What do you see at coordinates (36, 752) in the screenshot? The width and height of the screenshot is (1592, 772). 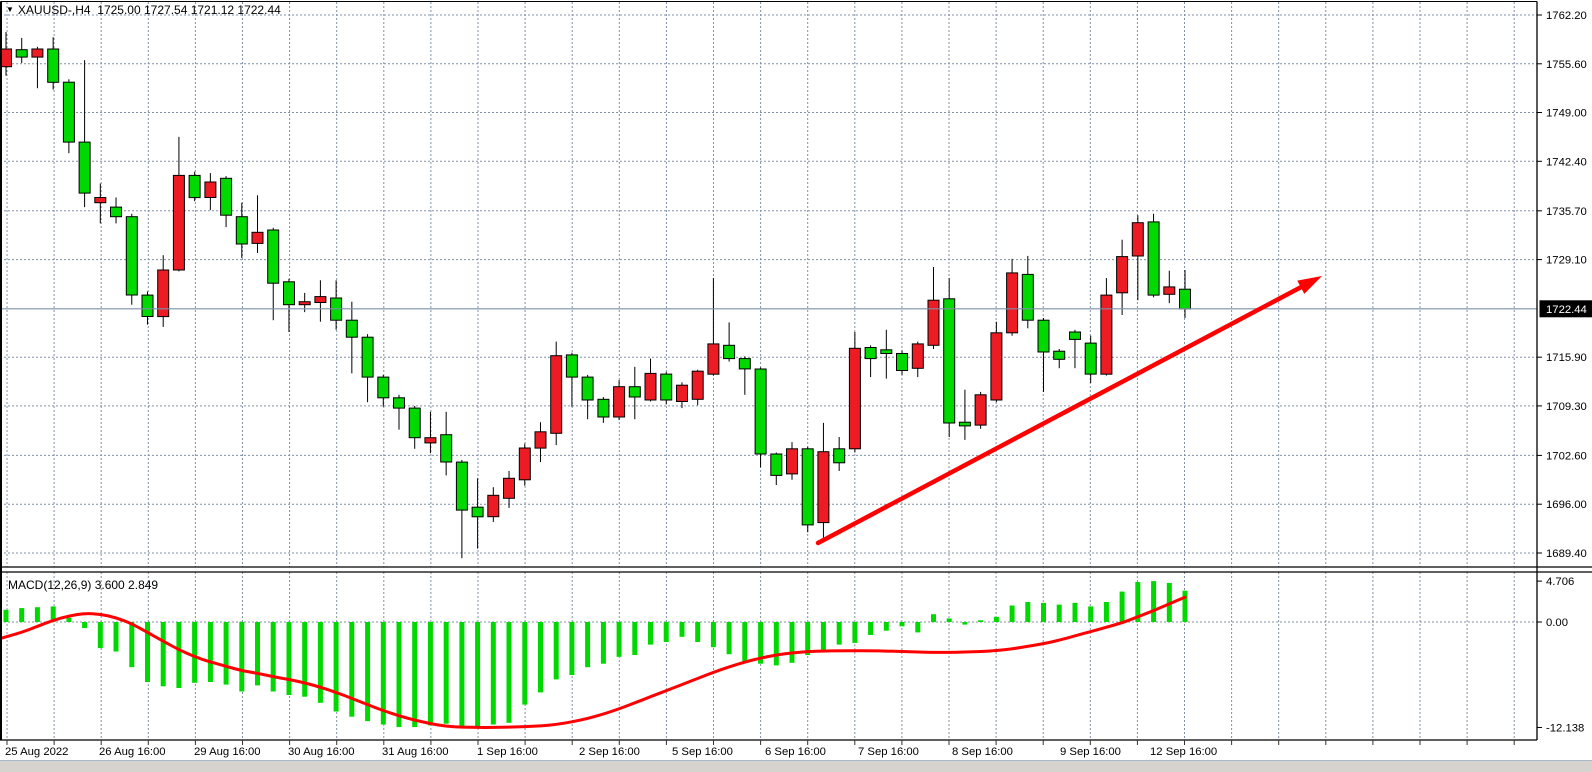 I see `time-axis-label: 25 Aug 2022` at bounding box center [36, 752].